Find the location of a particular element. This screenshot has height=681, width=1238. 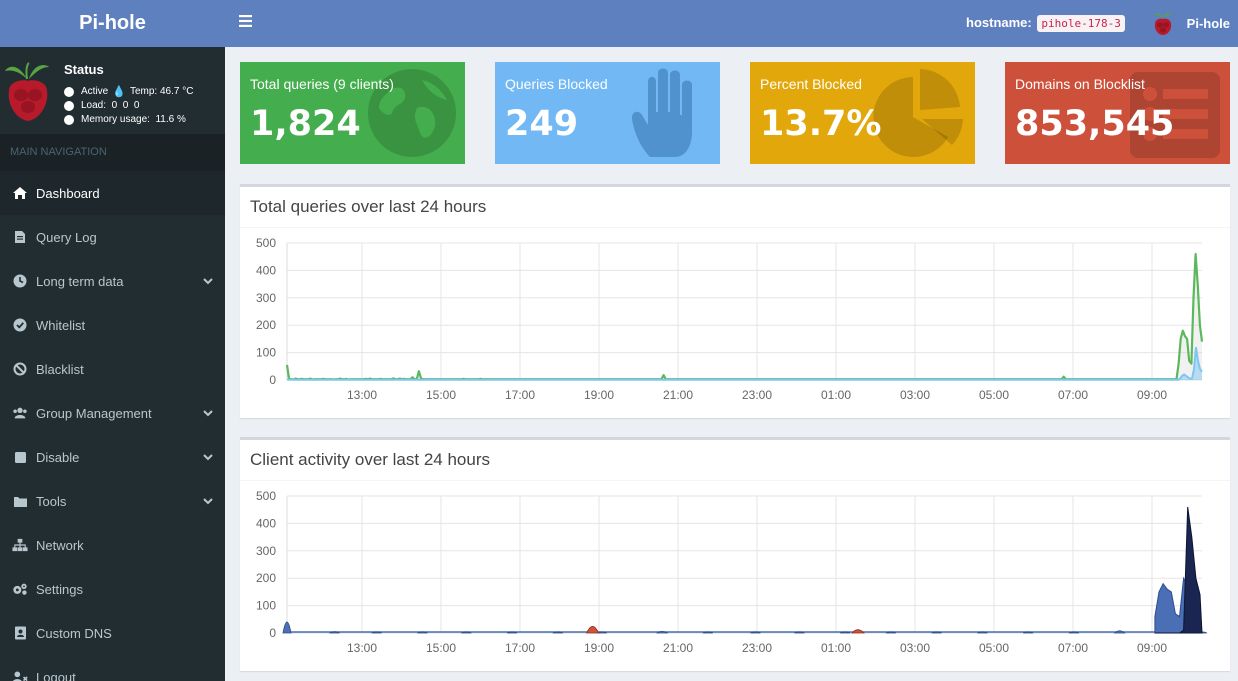

status-active: Active is located at coordinates (95, 91).